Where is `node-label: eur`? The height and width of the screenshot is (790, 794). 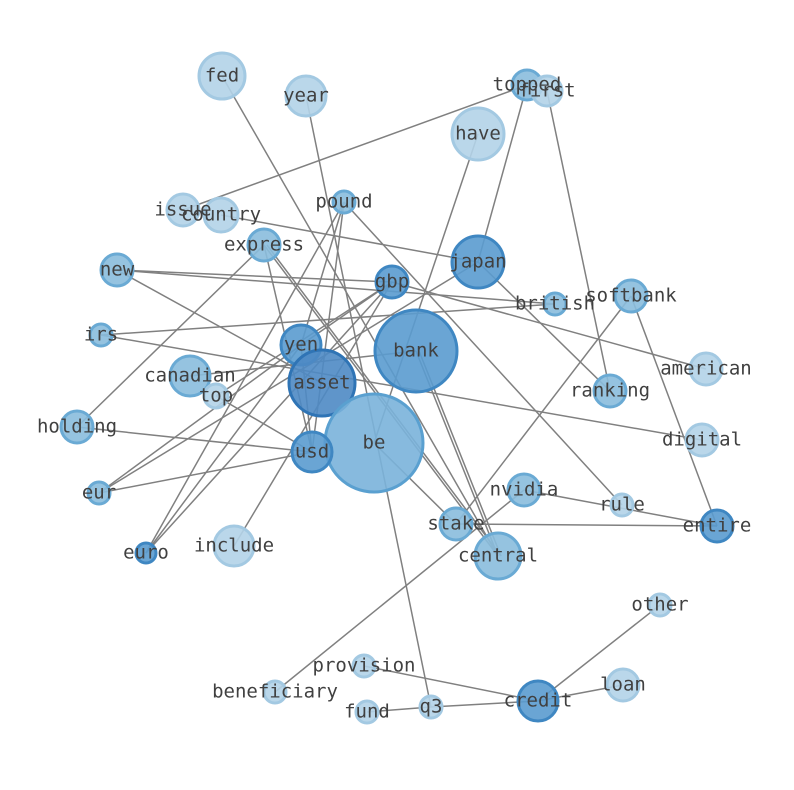 node-label: eur is located at coordinates (99, 493).